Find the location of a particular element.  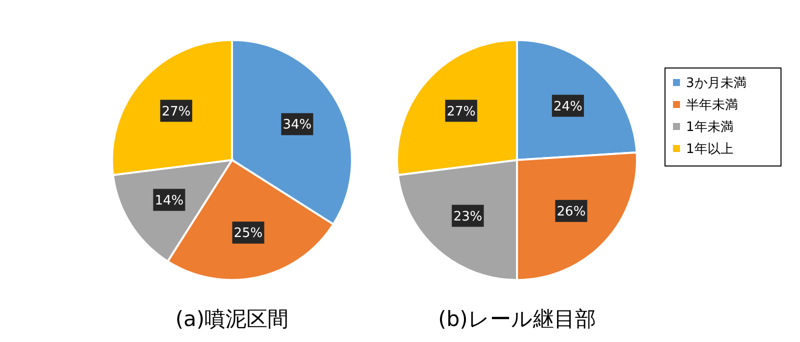

legend-label: 半年未満 is located at coordinates (712, 105).